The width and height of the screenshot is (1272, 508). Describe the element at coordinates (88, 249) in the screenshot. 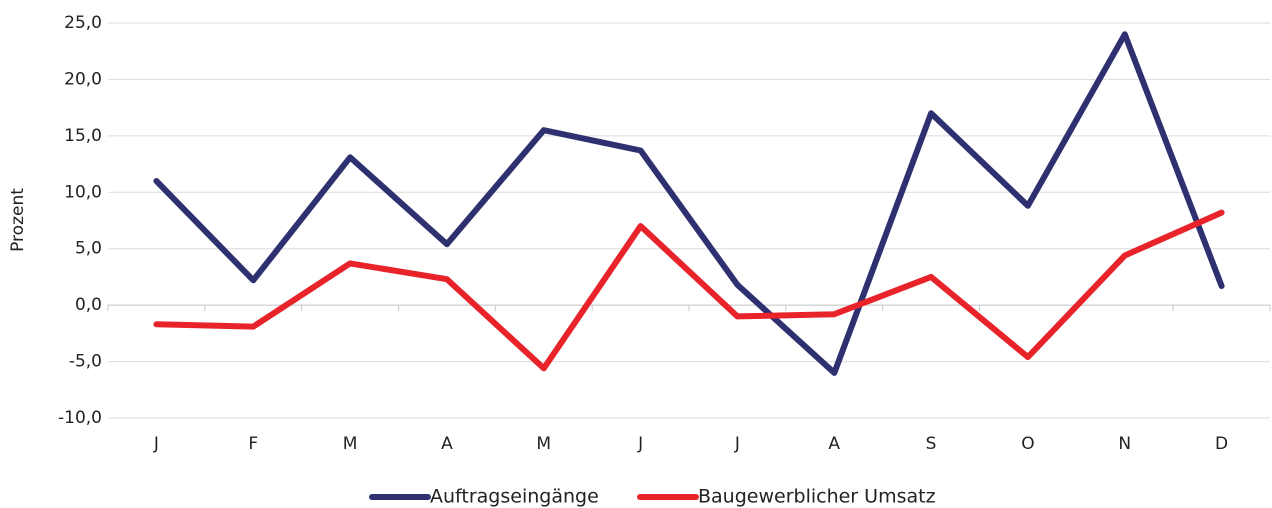

I see `y-tick-label: 5,0` at that location.